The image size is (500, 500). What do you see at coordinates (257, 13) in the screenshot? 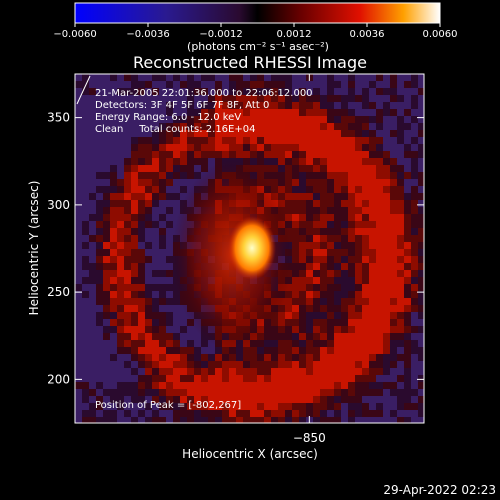
I see `colorbar` at bounding box center [257, 13].